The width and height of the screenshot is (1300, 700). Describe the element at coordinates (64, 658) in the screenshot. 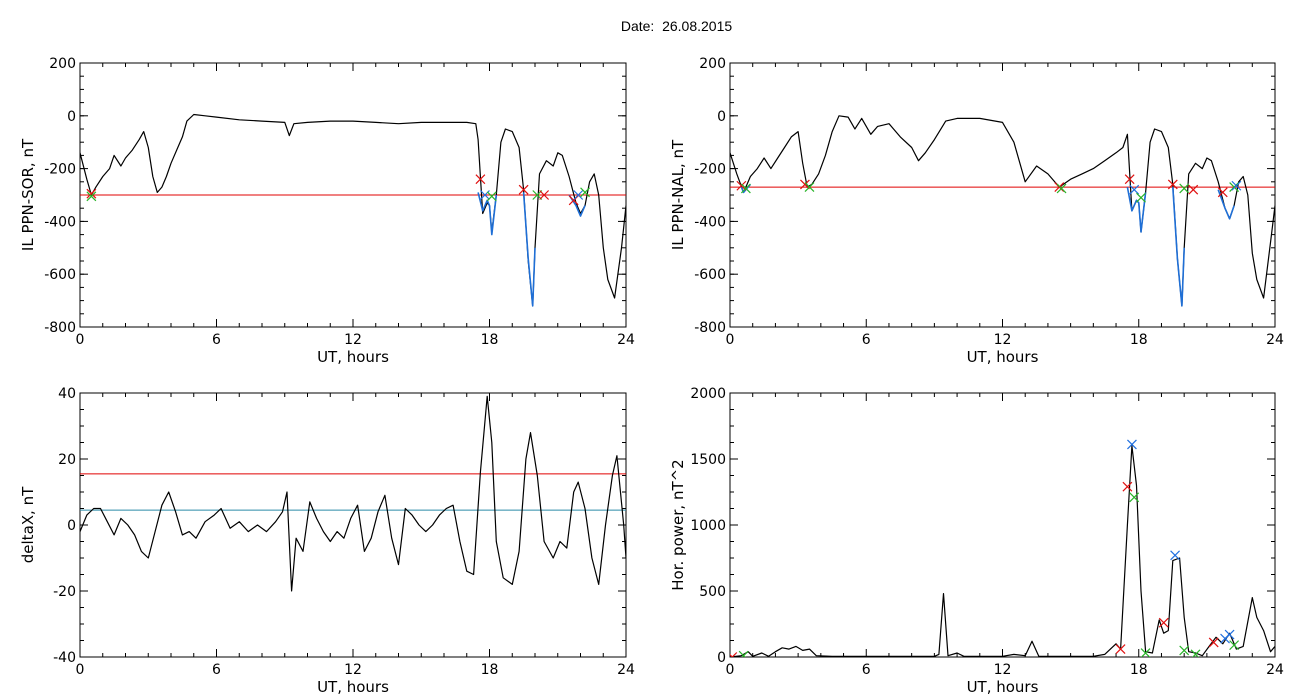

I see `y-tick-label: -40` at that location.